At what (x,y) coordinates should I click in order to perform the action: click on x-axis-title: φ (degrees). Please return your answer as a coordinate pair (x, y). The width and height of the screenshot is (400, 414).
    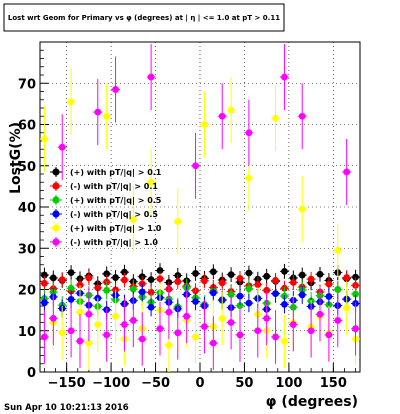
    Looking at the image, I should click on (312, 402).